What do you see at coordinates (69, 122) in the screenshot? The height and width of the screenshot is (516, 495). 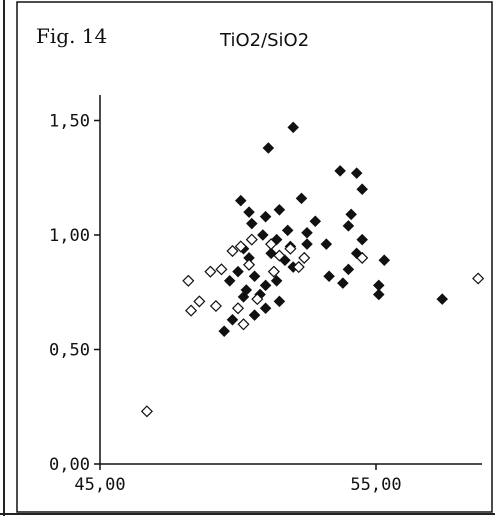 I see `y-tick-label: 1,50` at bounding box center [69, 122].